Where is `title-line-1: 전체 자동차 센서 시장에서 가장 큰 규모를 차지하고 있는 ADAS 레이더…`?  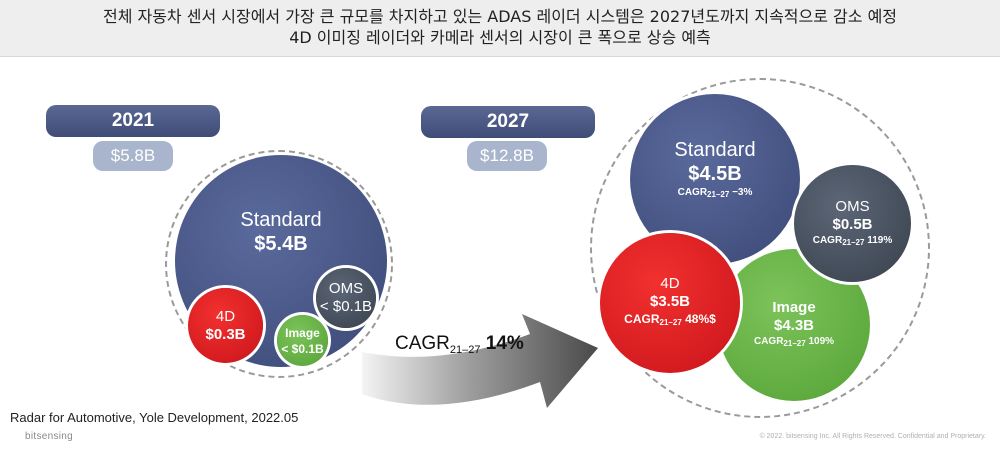
title-line-1: 전체 자동차 센서 시장에서 가장 큰 규모를 차지하고 있는 ADAS 레이더… is located at coordinates (500, 16).